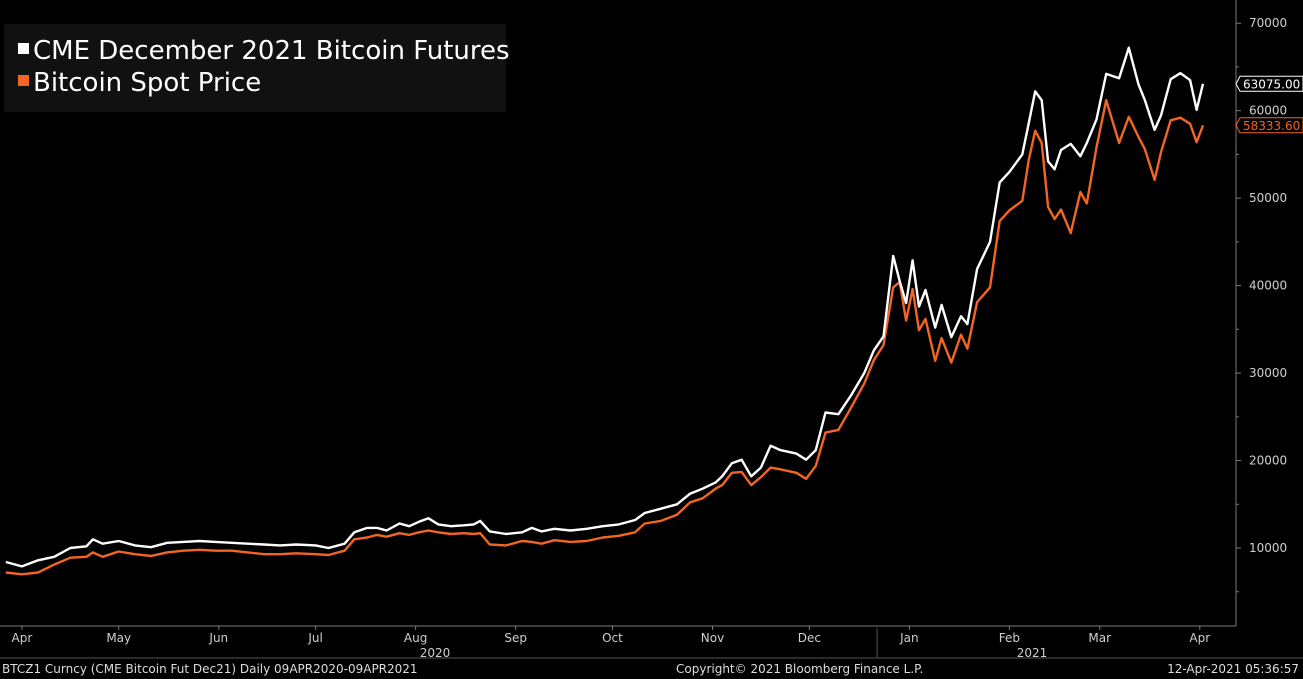 This screenshot has height=679, width=1303. I want to click on footer-copyright: Copyright© 2021 Bloomberg Finance L.P., so click(800, 669).